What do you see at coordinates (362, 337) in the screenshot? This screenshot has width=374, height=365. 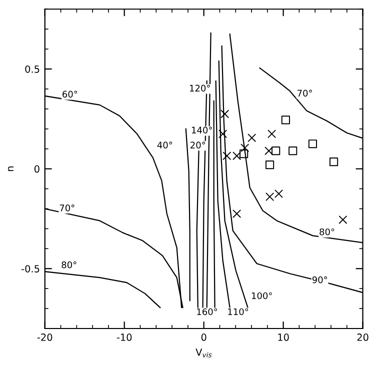 I see `x-tick-label: 20` at bounding box center [362, 337].